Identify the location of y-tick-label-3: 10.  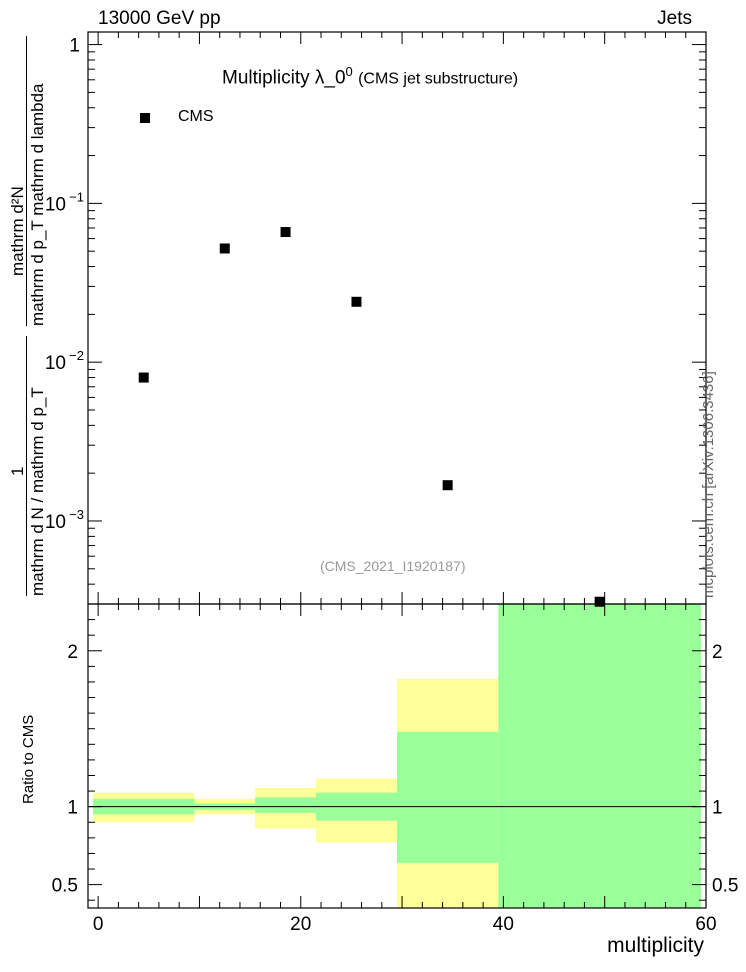
(55, 522).